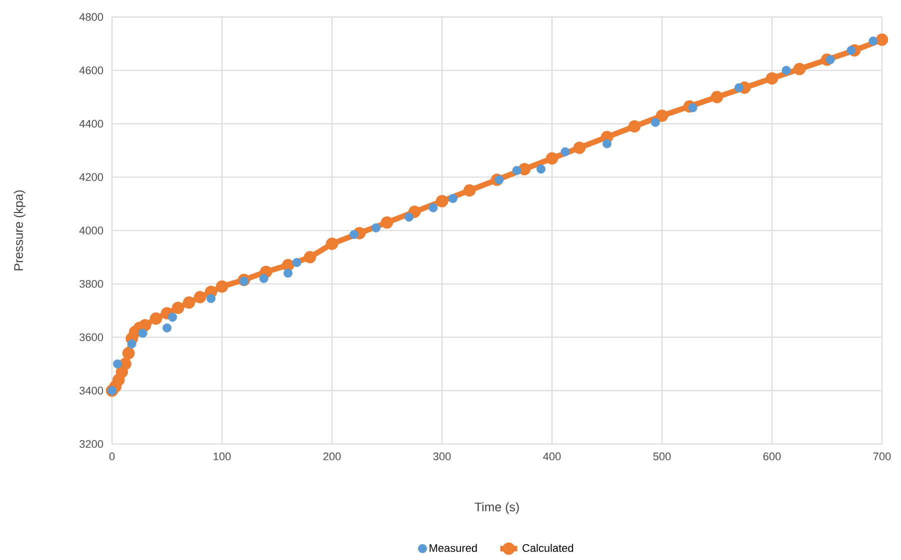  I want to click on y-tick-label: 4400, so click(91, 124).